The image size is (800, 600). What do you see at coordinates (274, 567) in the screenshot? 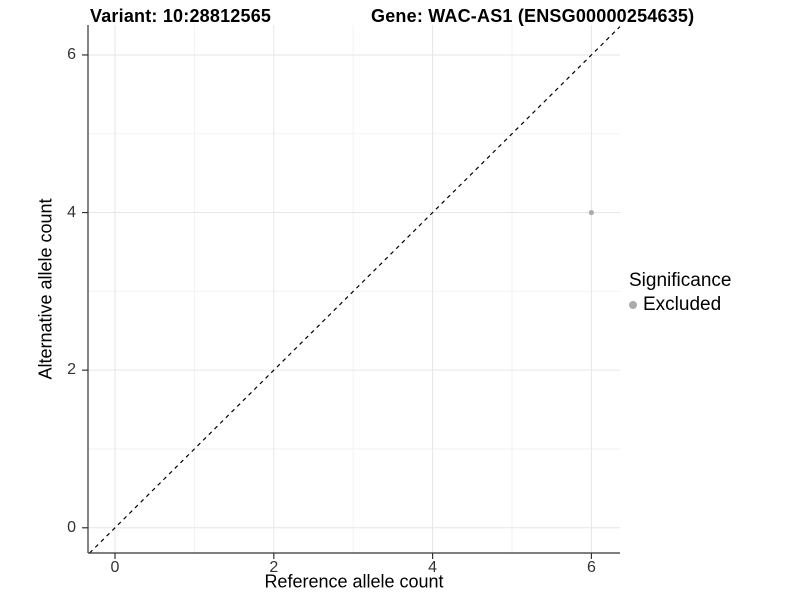
I see `x-tick-label: 2` at bounding box center [274, 567].